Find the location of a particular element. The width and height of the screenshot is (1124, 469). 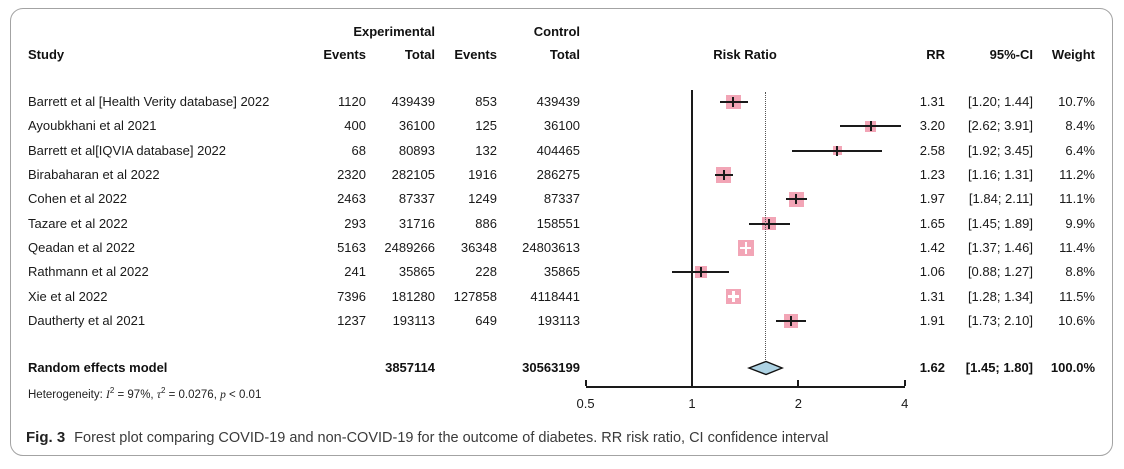

study-label: Cohen et al 2022 is located at coordinates (78, 199).